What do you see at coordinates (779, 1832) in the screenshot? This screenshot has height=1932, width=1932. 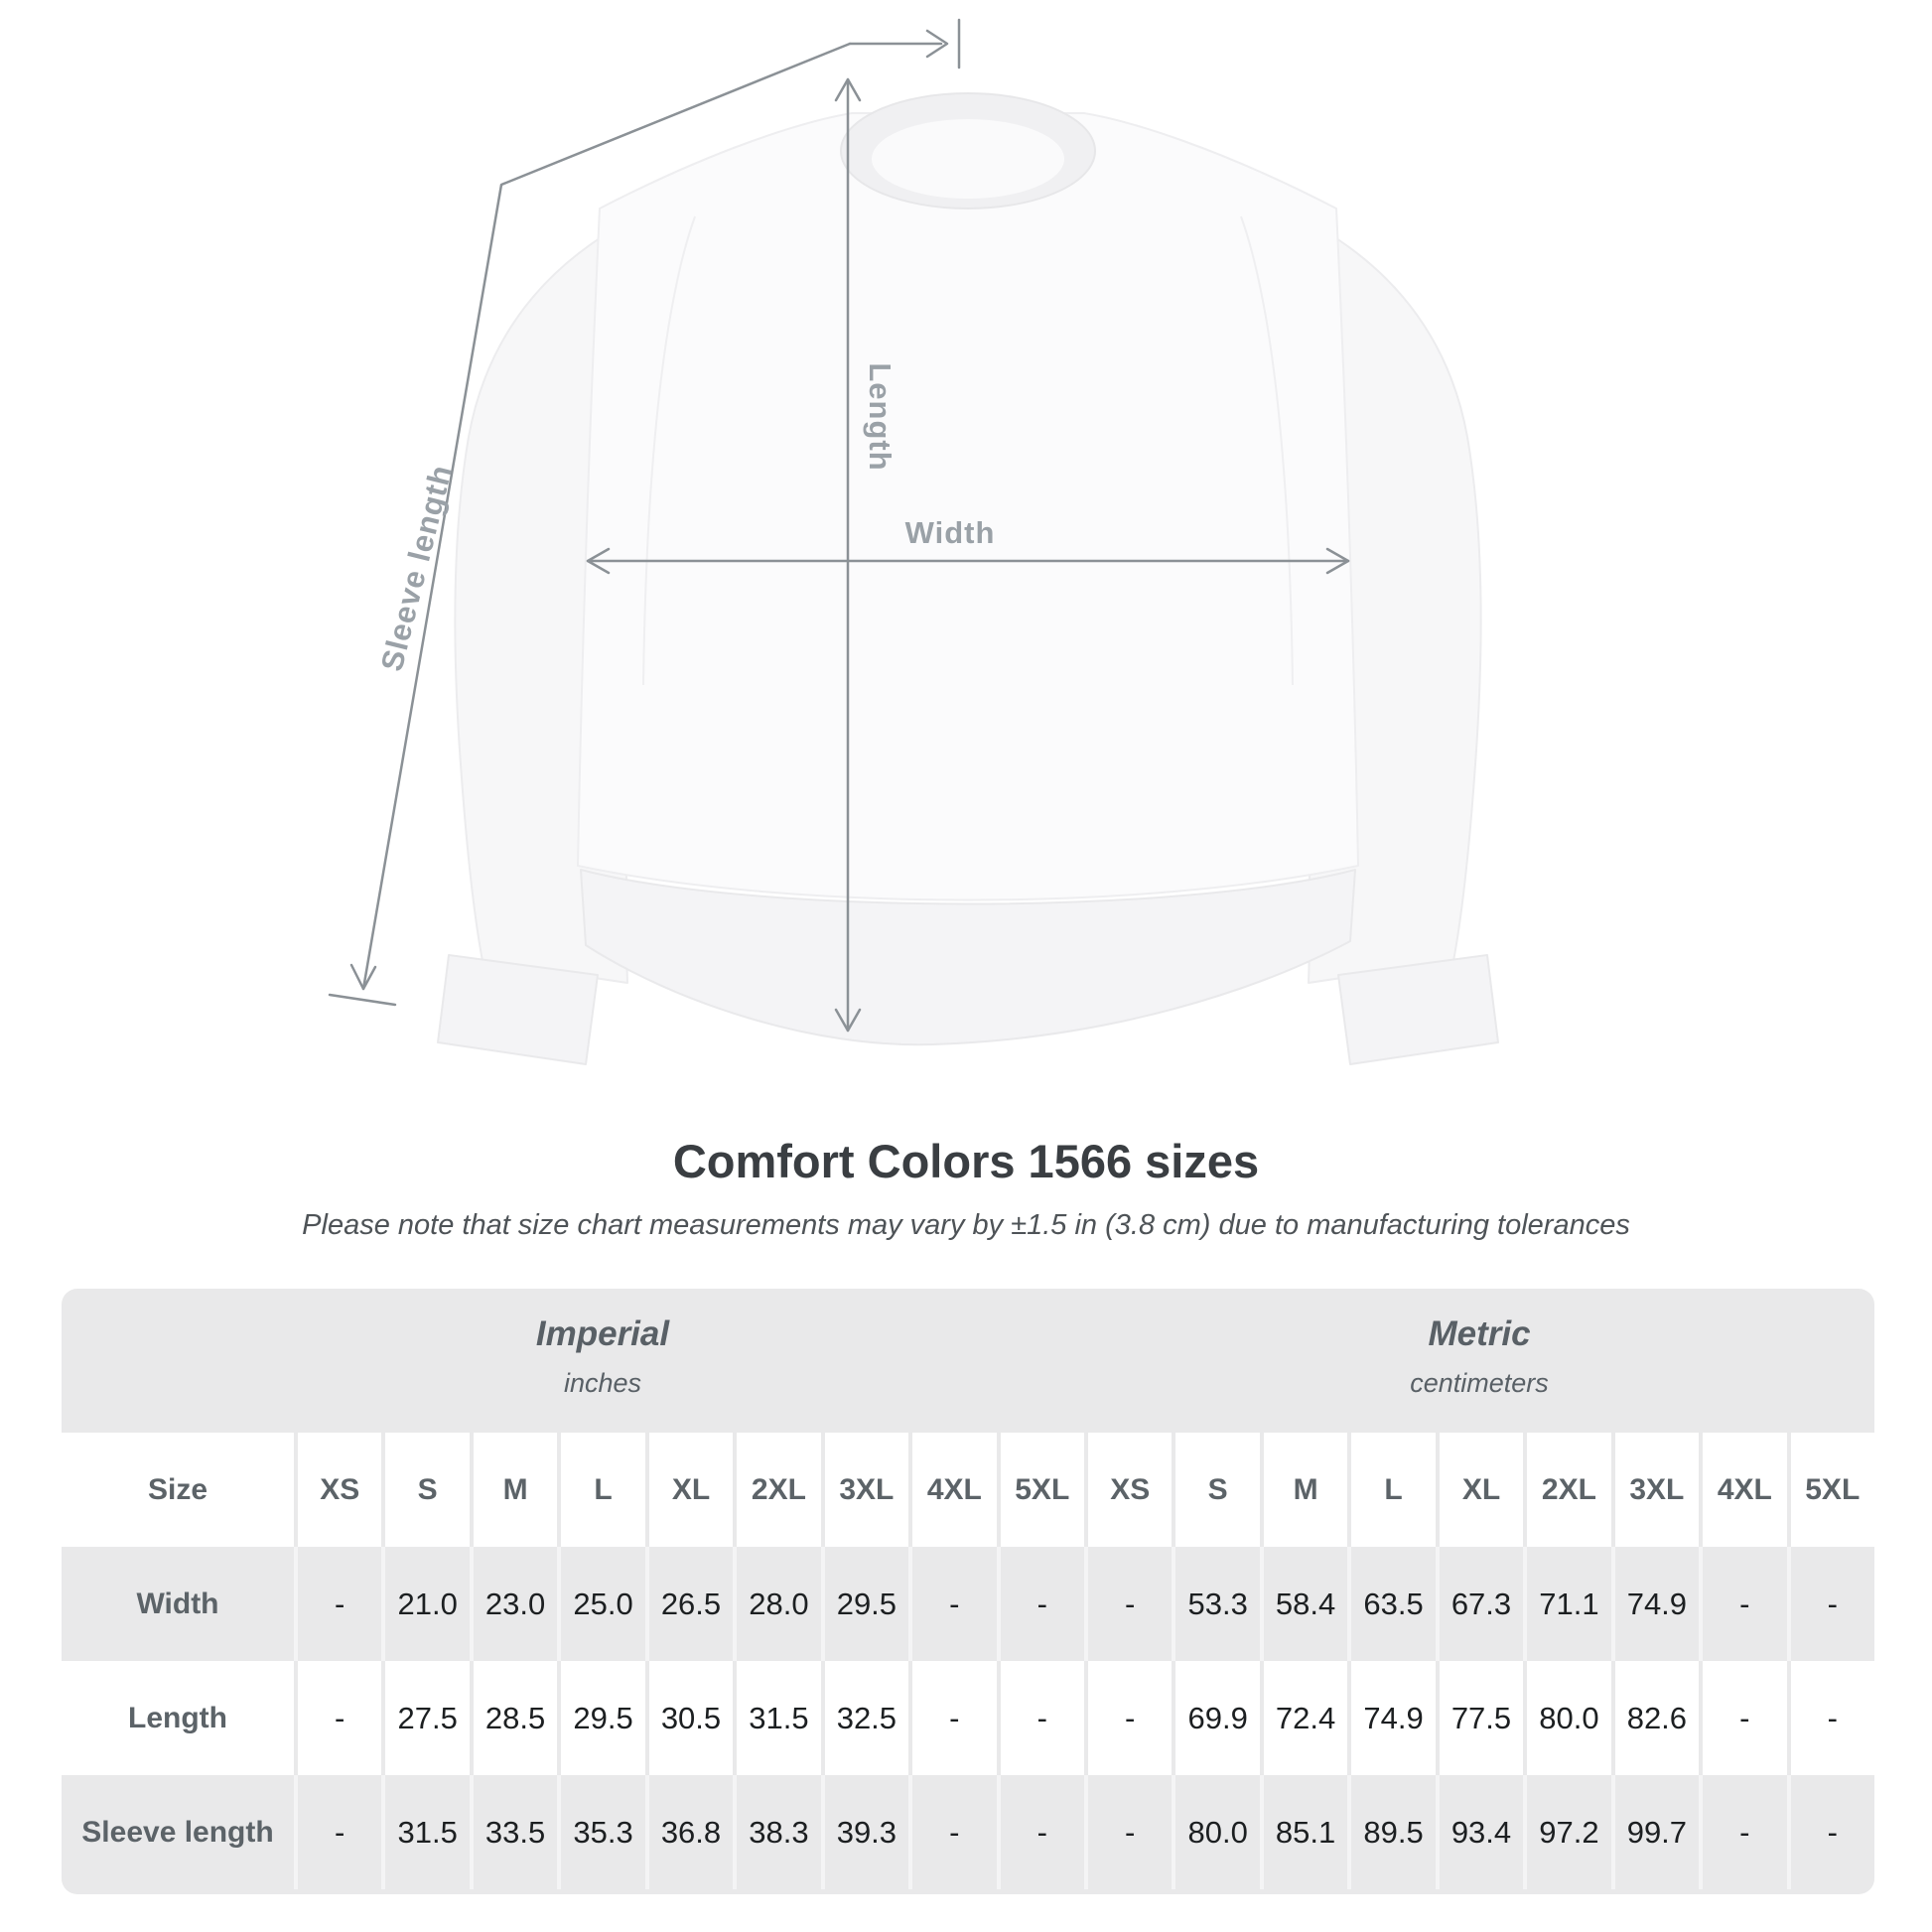 I see `sleeve-value: 38.3` at bounding box center [779, 1832].